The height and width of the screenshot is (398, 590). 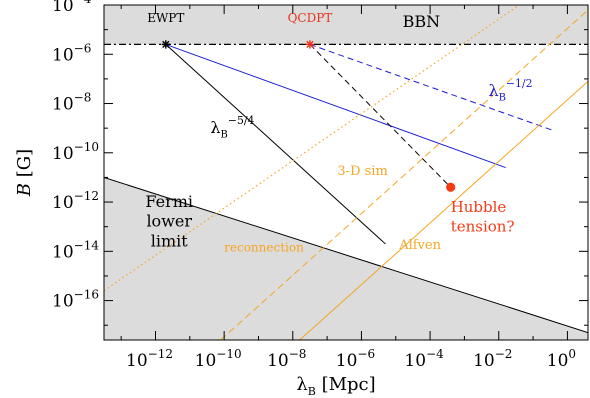 What do you see at coordinates (380, 116) in the screenshot?
I see `qcdpt-track` at bounding box center [380, 116].